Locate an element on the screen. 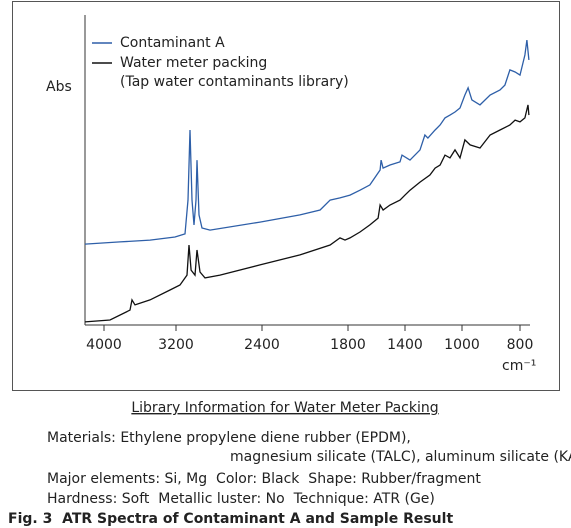  x-tick-label: 800 is located at coordinates (520, 345).